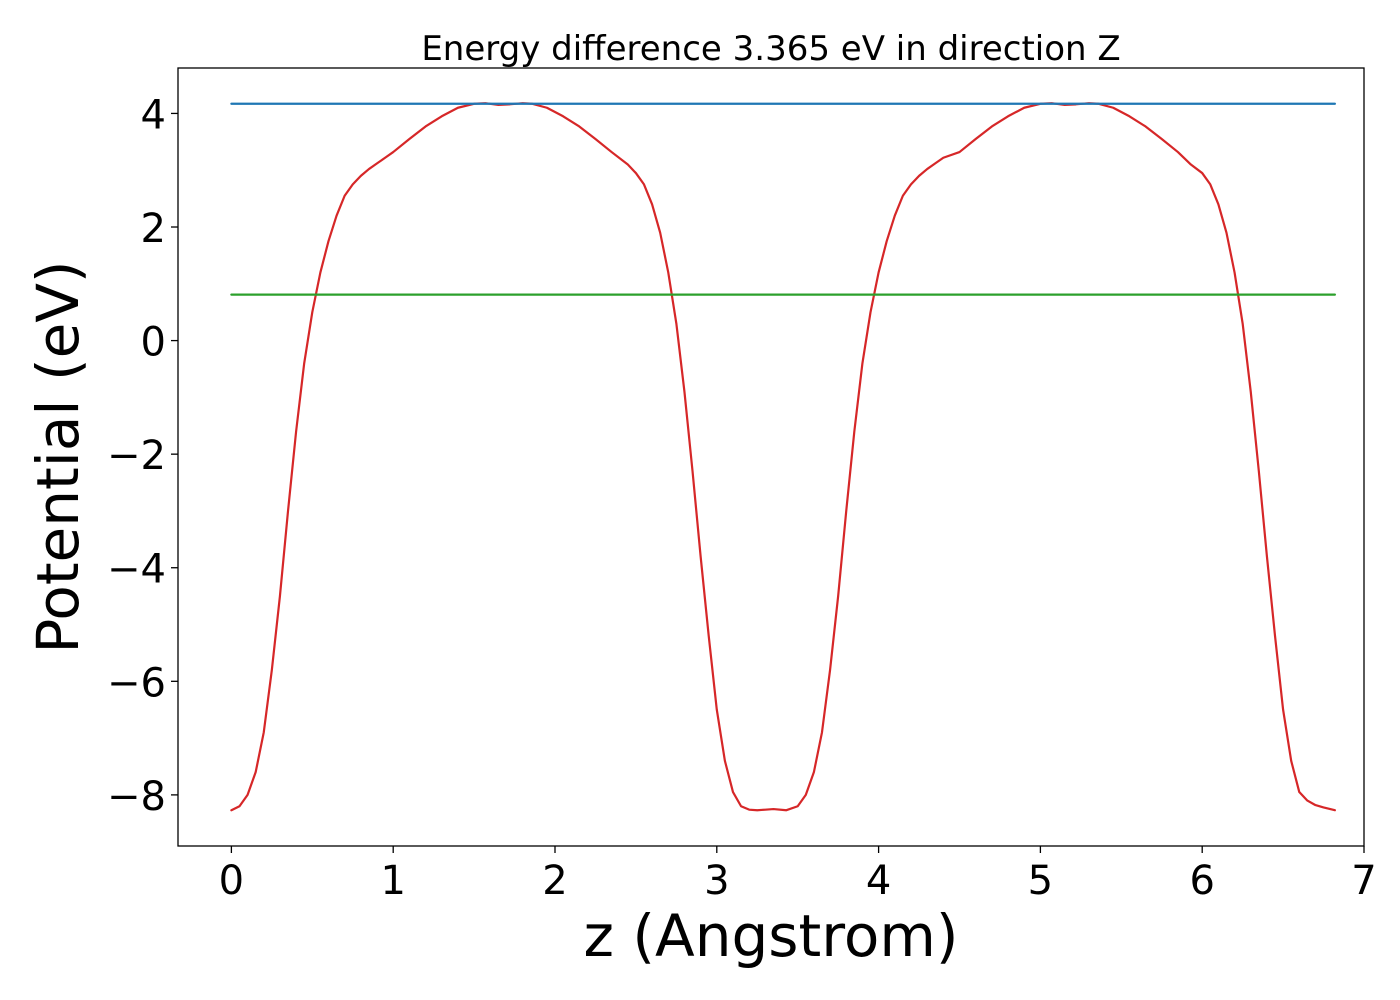  What do you see at coordinates (554, 881) in the screenshot?
I see `x-tick-label: 2` at bounding box center [554, 881].